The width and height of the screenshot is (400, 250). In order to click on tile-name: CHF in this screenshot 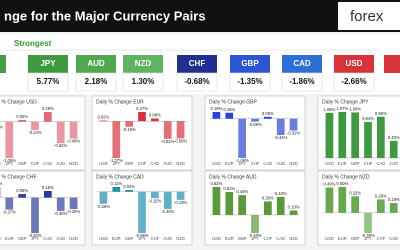, I will do `click(197, 63)`.